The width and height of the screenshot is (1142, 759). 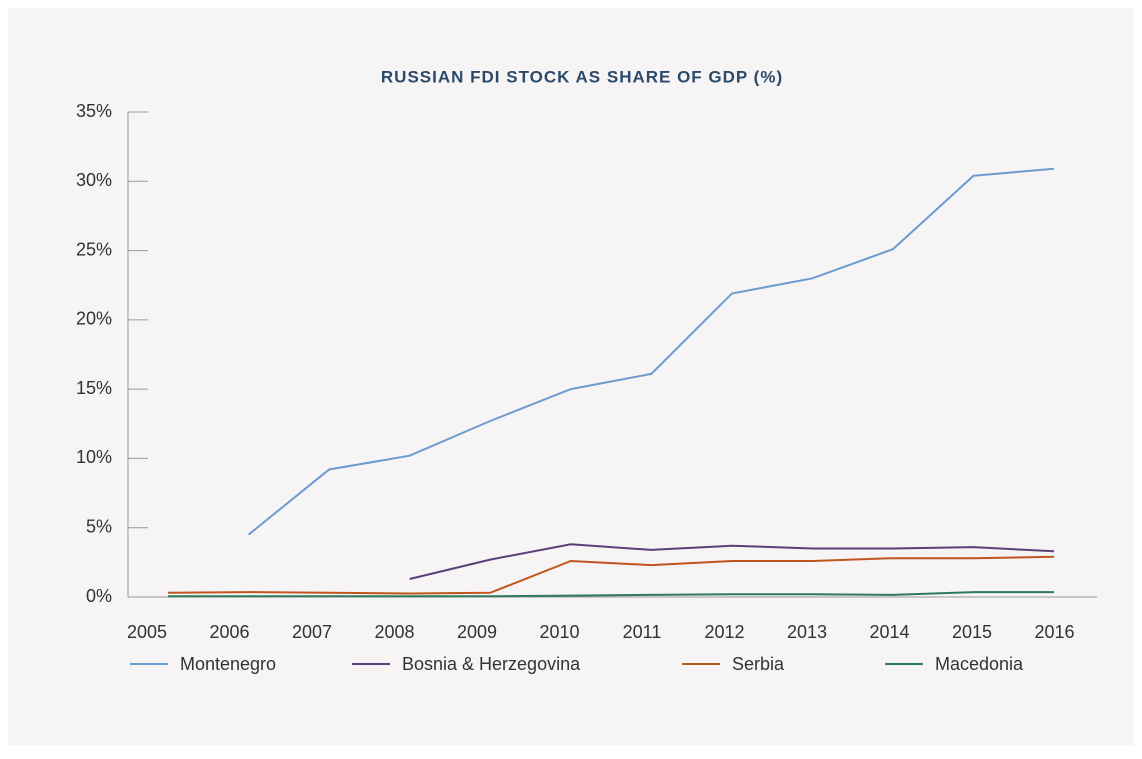 What do you see at coordinates (312, 632) in the screenshot?
I see `x-tick-label: 2007` at bounding box center [312, 632].